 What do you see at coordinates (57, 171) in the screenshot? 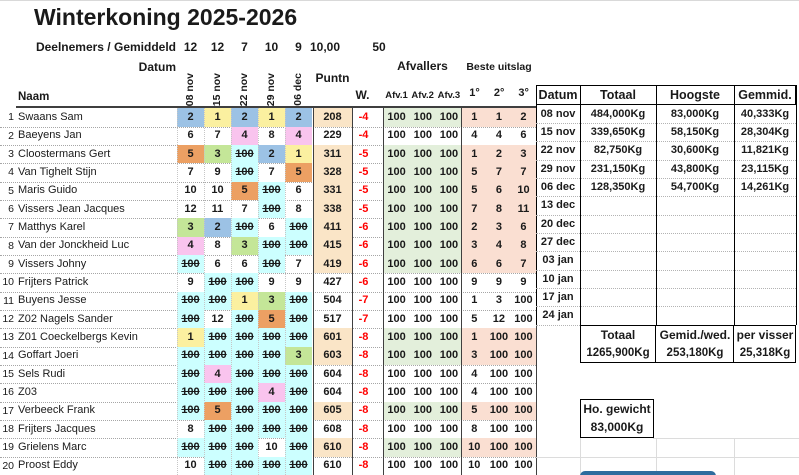
I see `participant-name: Van Tighelt Stijn` at bounding box center [57, 171].